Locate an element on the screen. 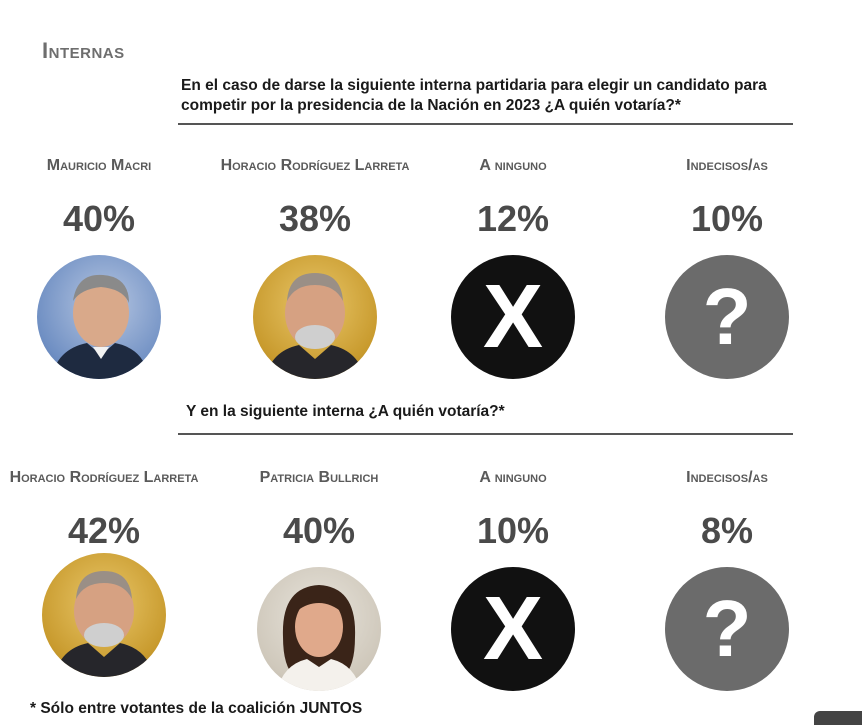  candidate-name: Patricia Bullrich is located at coordinates (319, 477).